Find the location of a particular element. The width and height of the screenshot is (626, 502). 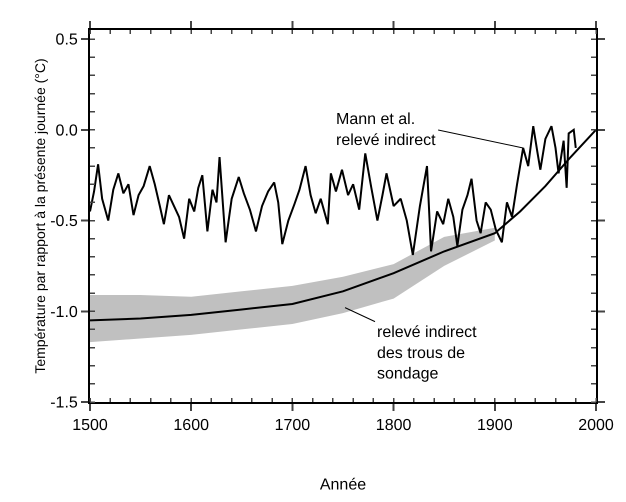

y-tick-label: -1.0 is located at coordinates (64, 312).